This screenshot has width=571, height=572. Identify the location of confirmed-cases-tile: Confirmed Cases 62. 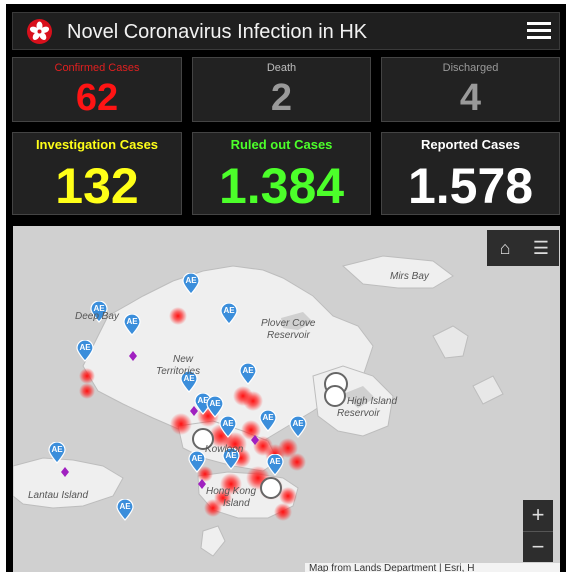
(97, 89).